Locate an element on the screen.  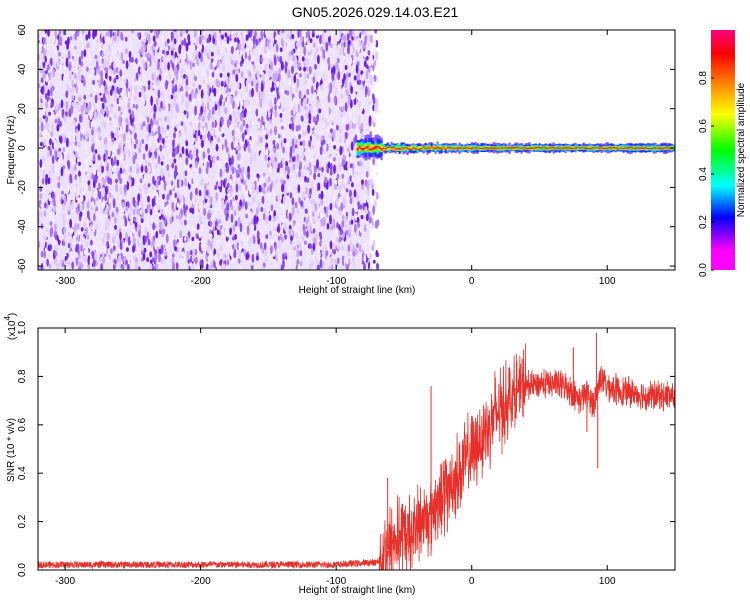
figure-title: GN05.2026.029.14.03.E21 is located at coordinates (375, 12).